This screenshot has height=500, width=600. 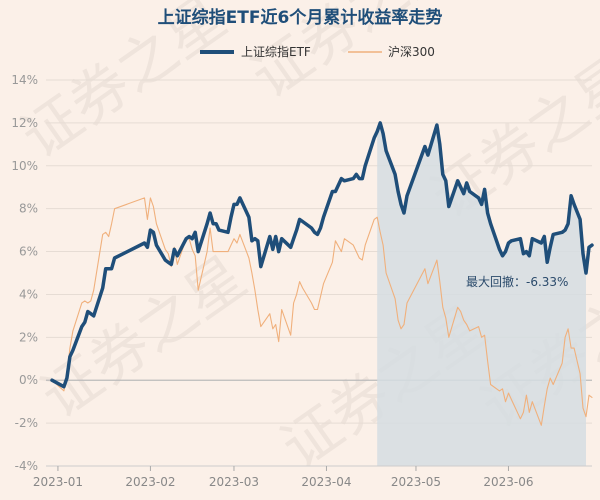 I want to click on y-tick-label: 8%, so click(x=28, y=209).